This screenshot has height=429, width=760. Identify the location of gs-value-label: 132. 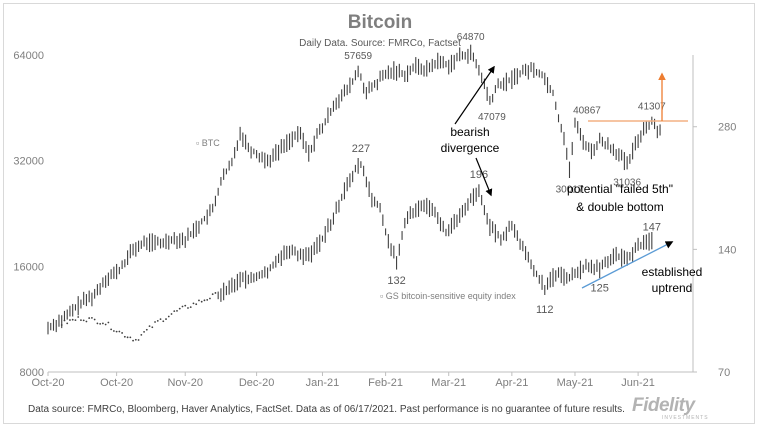
(396, 281).